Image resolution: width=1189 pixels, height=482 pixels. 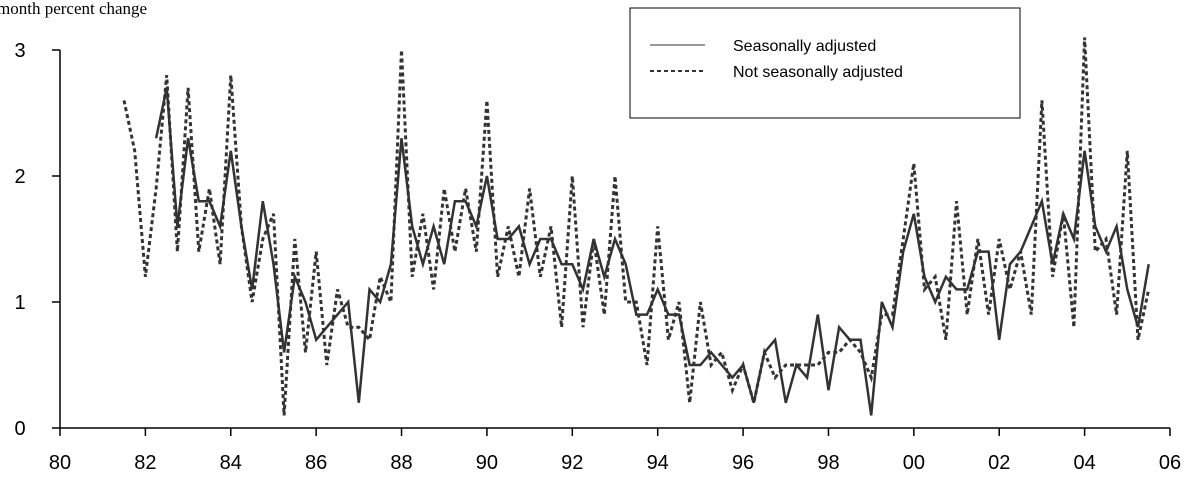 I want to click on x-tick-label: 04, so click(x=1084, y=463).